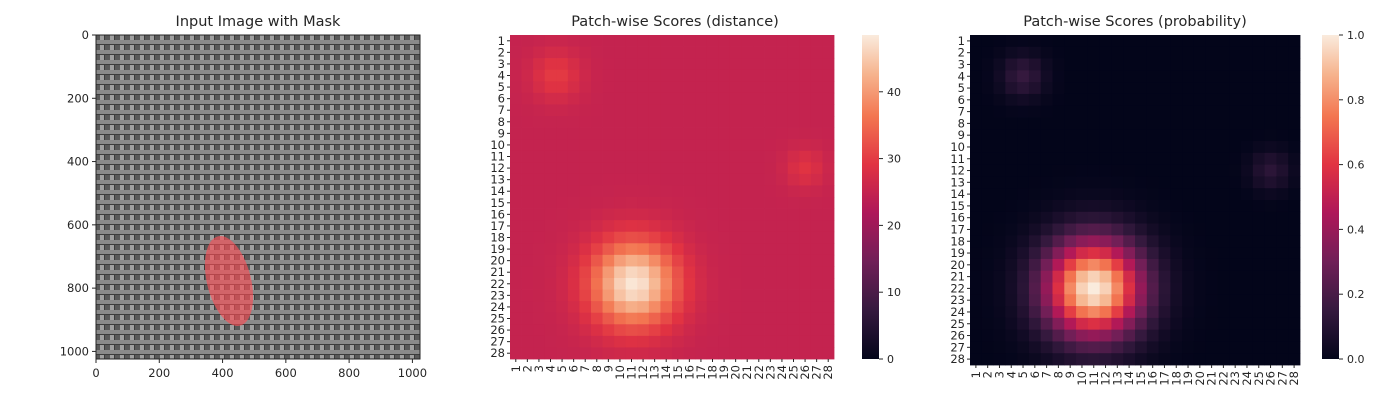 The height and width of the screenshot is (400, 1400). What do you see at coordinates (701, 372) in the screenshot?
I see `col-tick-label: 17` at bounding box center [701, 372].